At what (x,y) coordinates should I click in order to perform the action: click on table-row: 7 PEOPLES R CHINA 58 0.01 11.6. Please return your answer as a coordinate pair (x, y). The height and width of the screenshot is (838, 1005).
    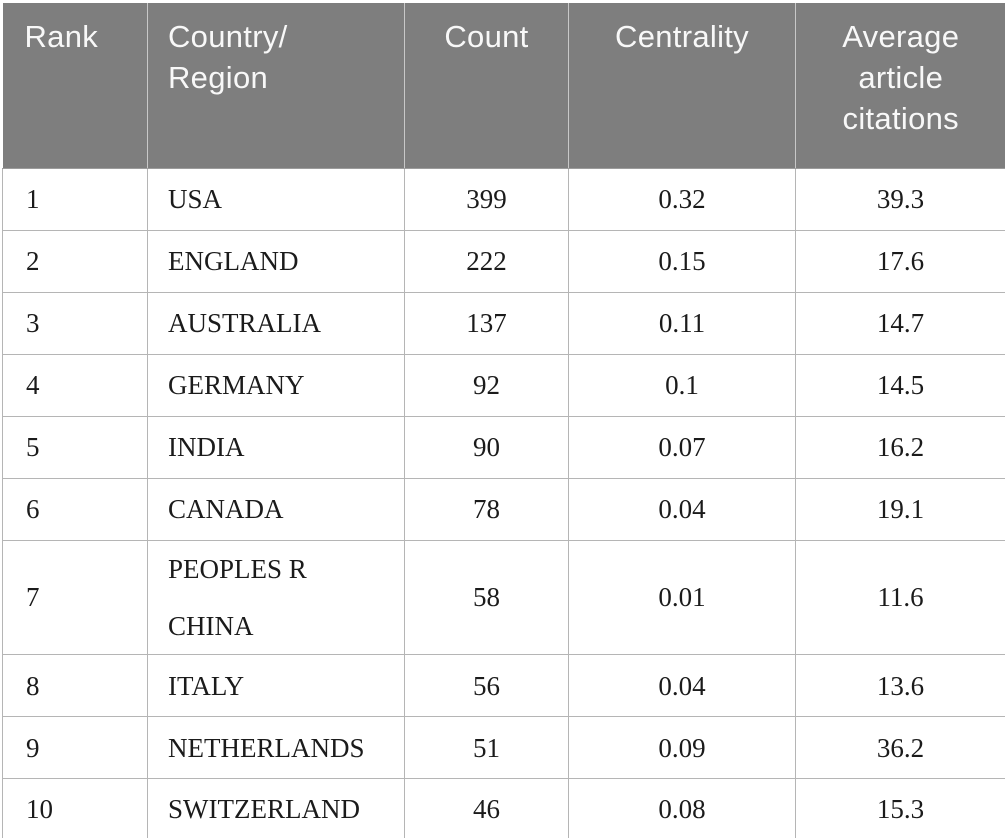
    Looking at the image, I should click on (503, 597).